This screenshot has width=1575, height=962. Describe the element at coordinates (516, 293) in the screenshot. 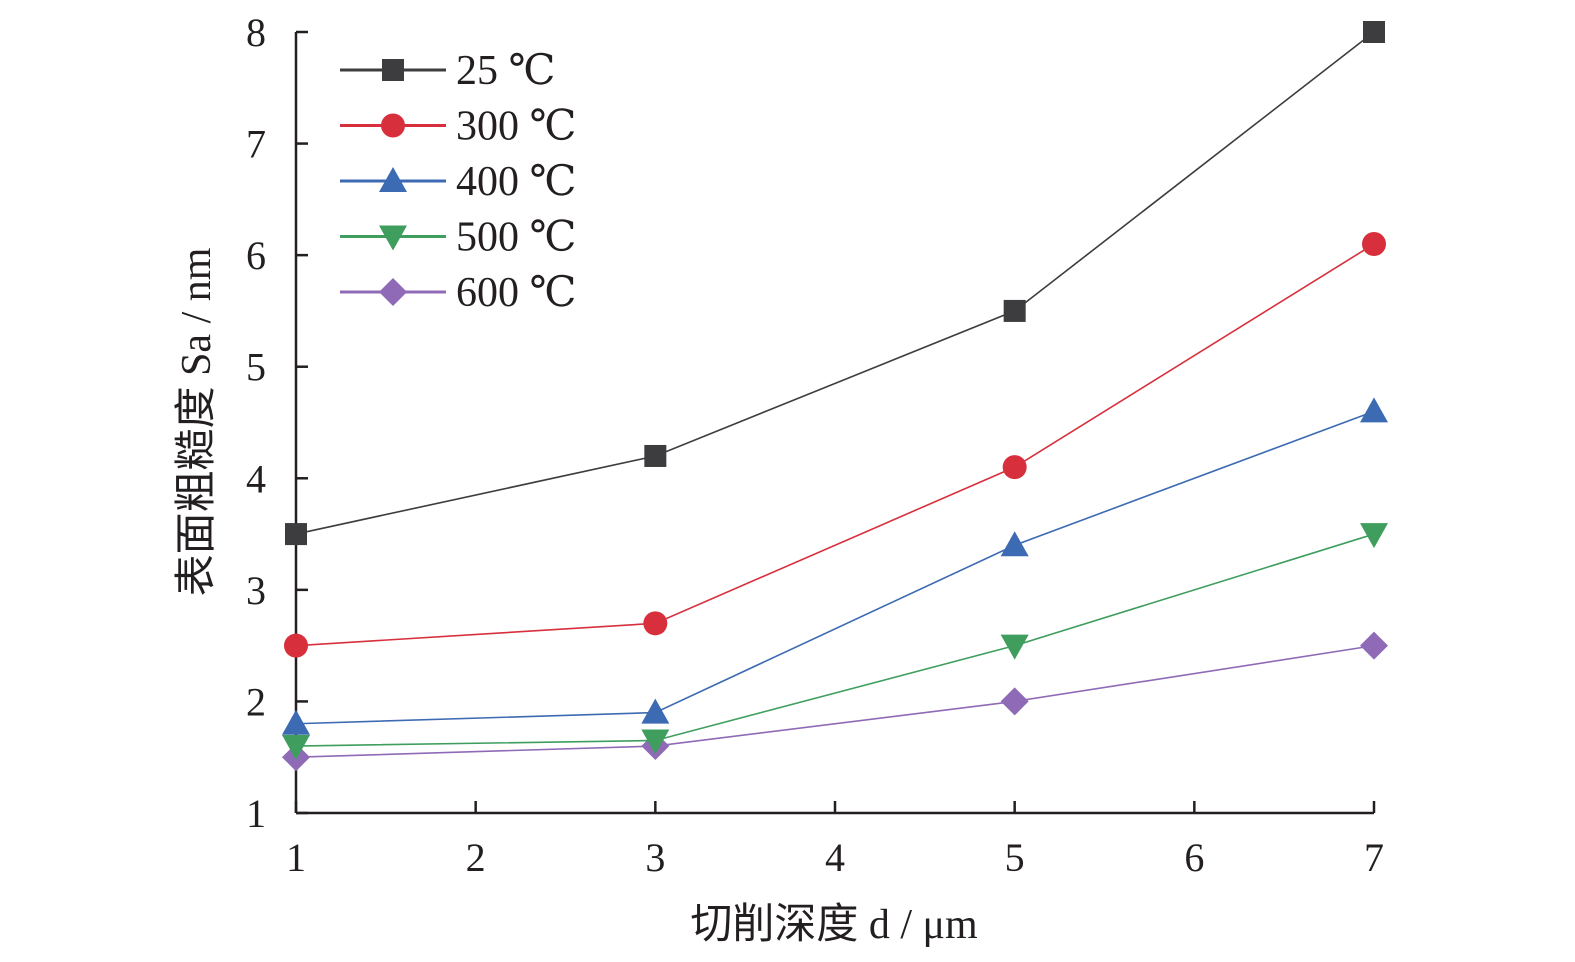

I see `legend-label: 600 ℃` at that location.